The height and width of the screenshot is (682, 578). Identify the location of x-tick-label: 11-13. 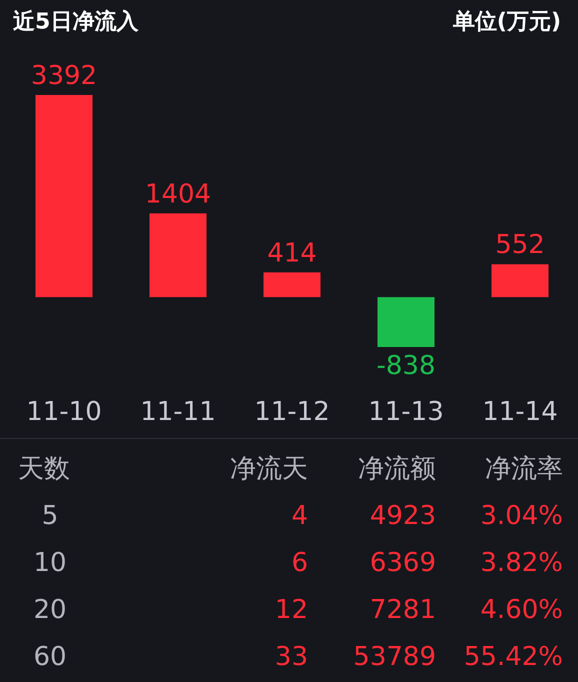
(406, 412).